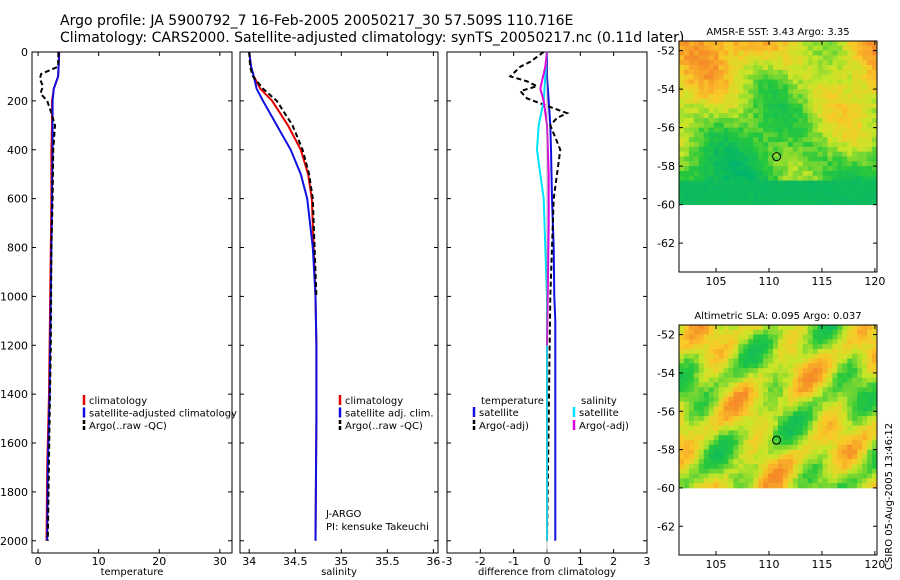  Describe the element at coordinates (513, 561) in the screenshot. I see `x-tick-label: -1` at that location.